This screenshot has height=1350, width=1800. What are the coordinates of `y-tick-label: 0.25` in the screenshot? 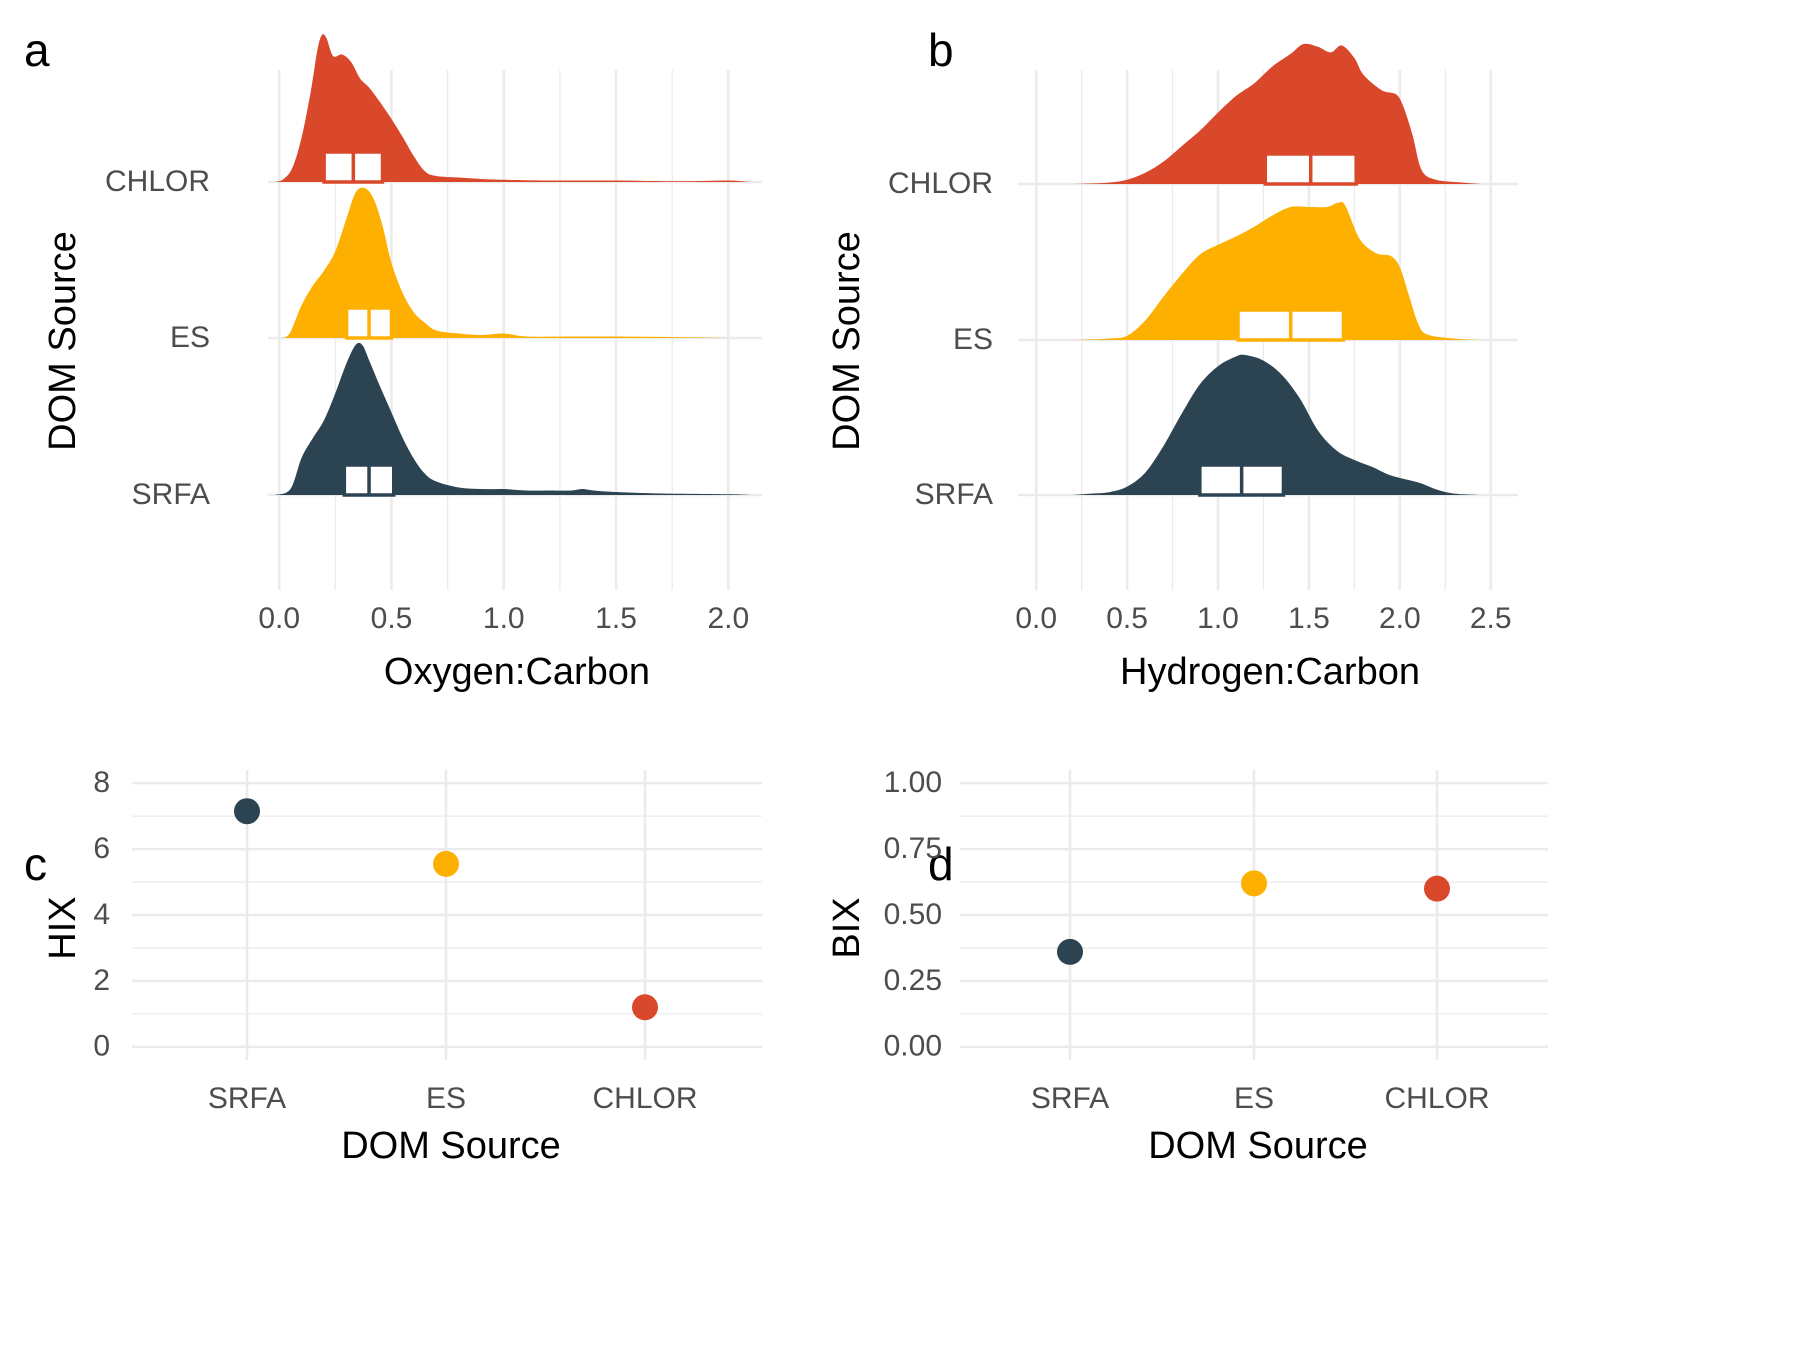 It's located at (913, 980).